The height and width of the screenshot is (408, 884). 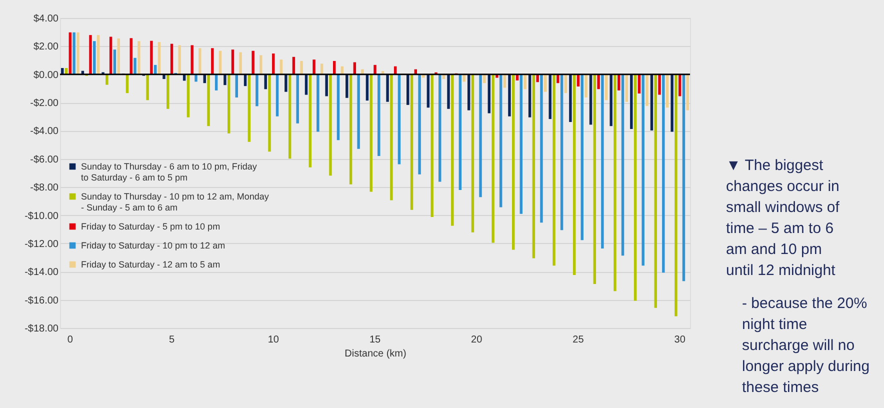 What do you see at coordinates (70, 340) in the screenshot?
I see `x-tick-label: 0` at bounding box center [70, 340].